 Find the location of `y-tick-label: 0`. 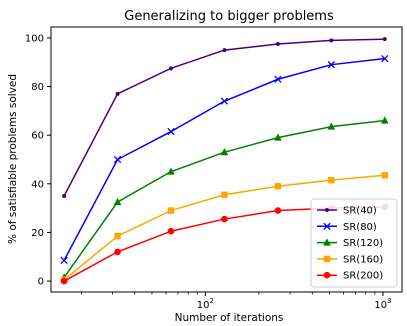

y-tick-label: 0 is located at coordinates (41, 282).